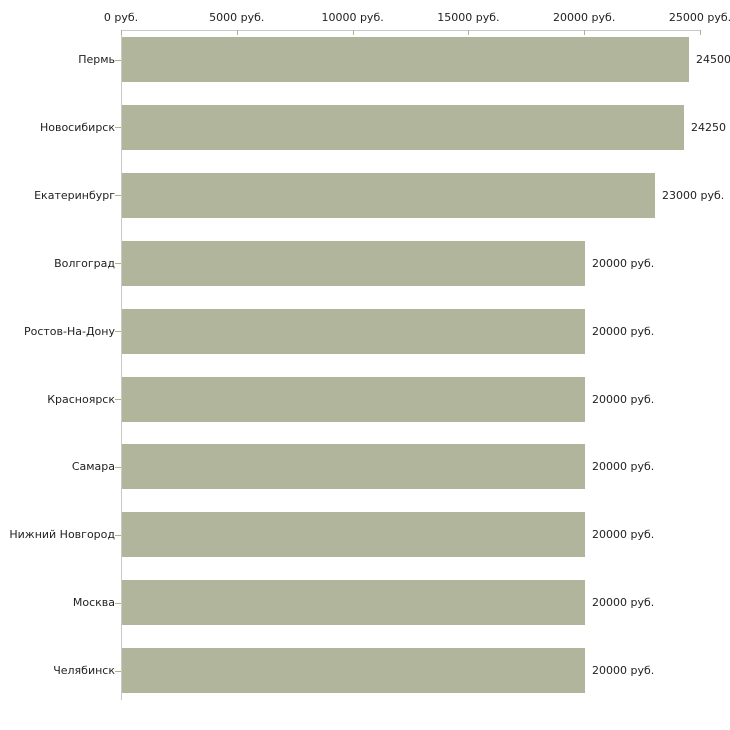  Describe the element at coordinates (93, 467) in the screenshot. I see `category-label: Самара` at that location.